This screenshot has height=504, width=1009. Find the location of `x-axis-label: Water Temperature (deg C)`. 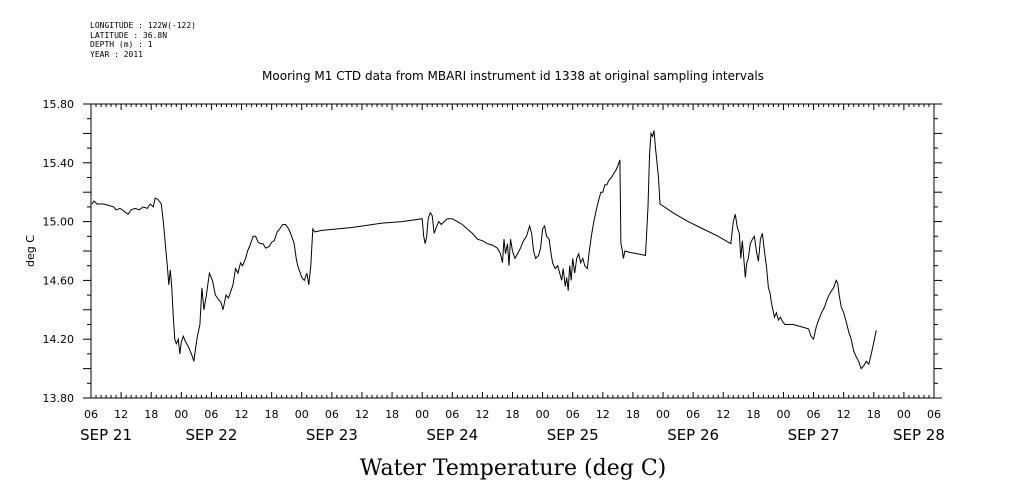

x-axis-label: Water Temperature (deg C) is located at coordinates (513, 468).